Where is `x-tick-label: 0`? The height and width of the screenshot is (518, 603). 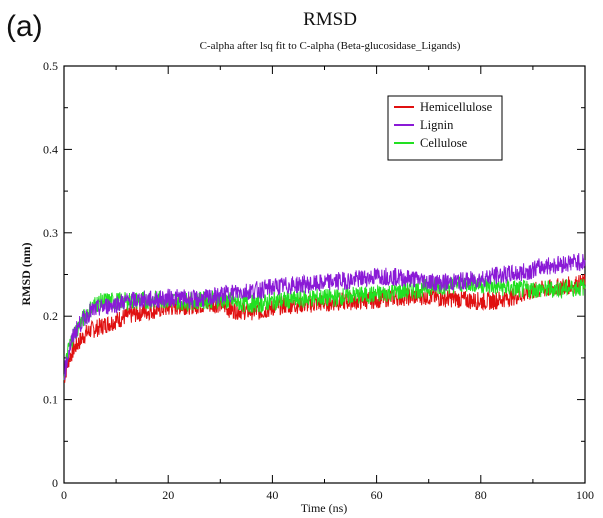
x-tick-label: 0 is located at coordinates (64, 495).